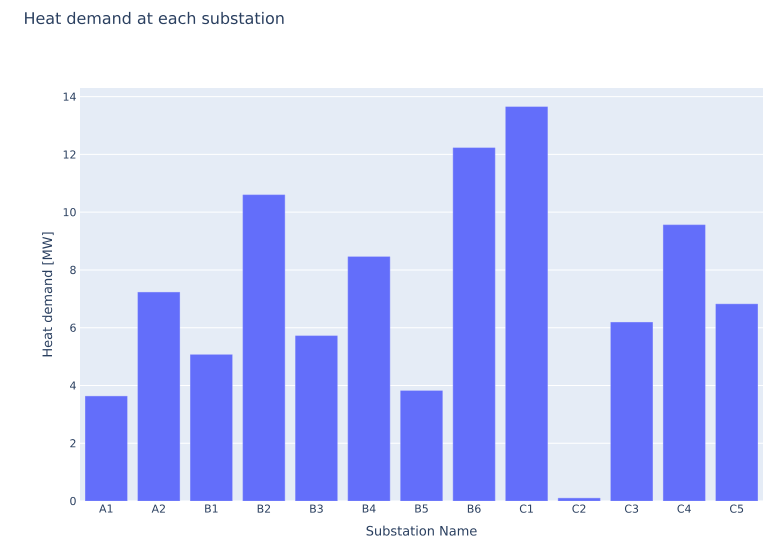 The image size is (763, 556). I want to click on y-tick-label: 0, so click(73, 501).